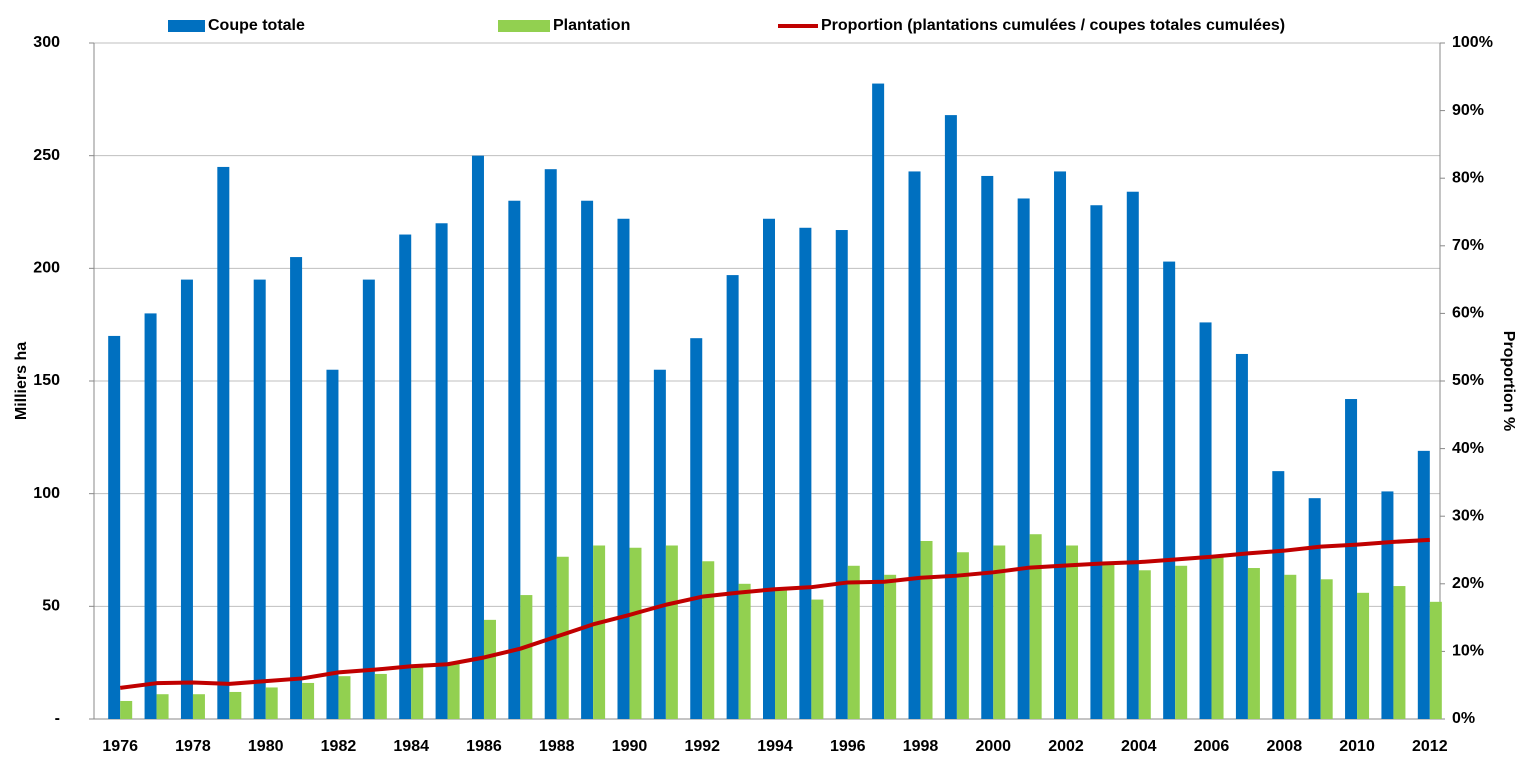  I want to click on y-tick-label: 100, so click(46, 493).